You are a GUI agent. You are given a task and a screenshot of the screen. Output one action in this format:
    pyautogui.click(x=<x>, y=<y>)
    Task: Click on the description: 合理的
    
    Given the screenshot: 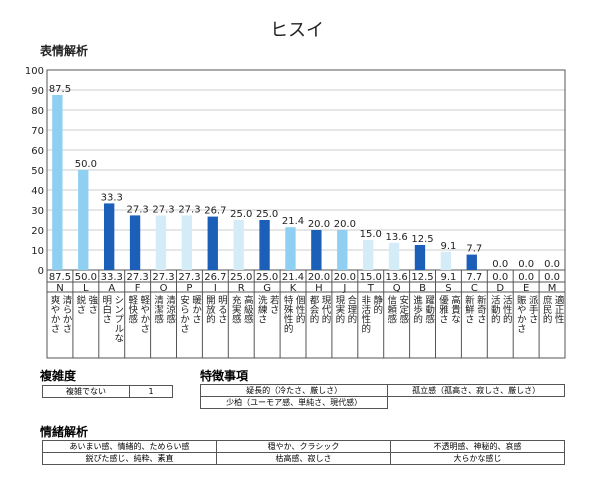 What is the action you would take?
    pyautogui.click(x=351, y=309)
    